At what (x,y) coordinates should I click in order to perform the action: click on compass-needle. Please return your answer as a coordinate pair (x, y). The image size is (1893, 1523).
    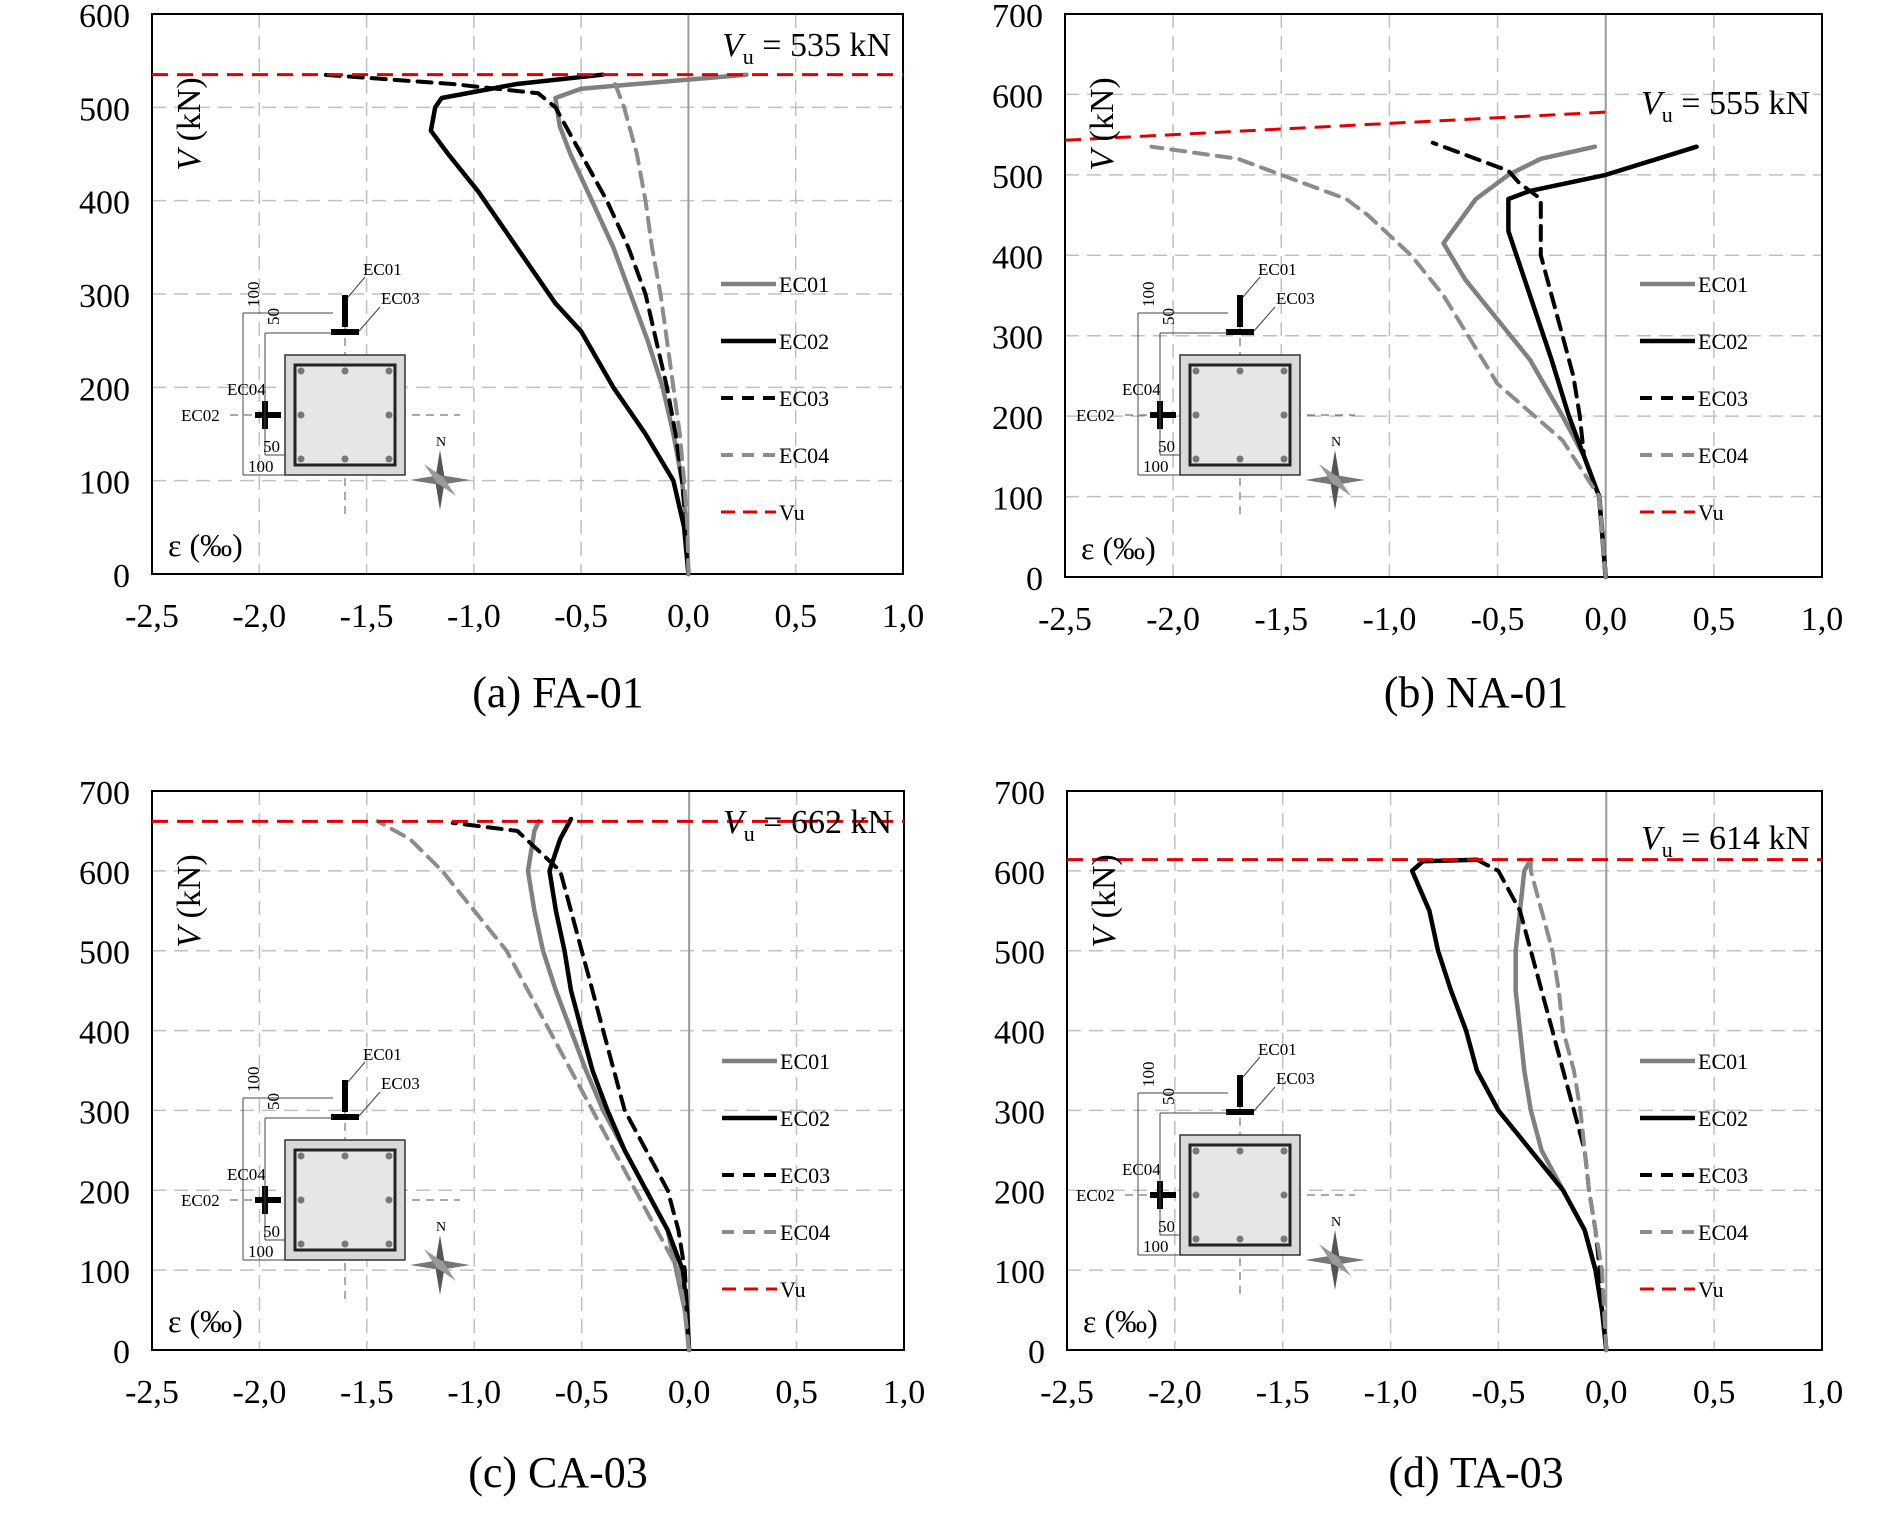
    Looking at the image, I should click on (1335, 480).